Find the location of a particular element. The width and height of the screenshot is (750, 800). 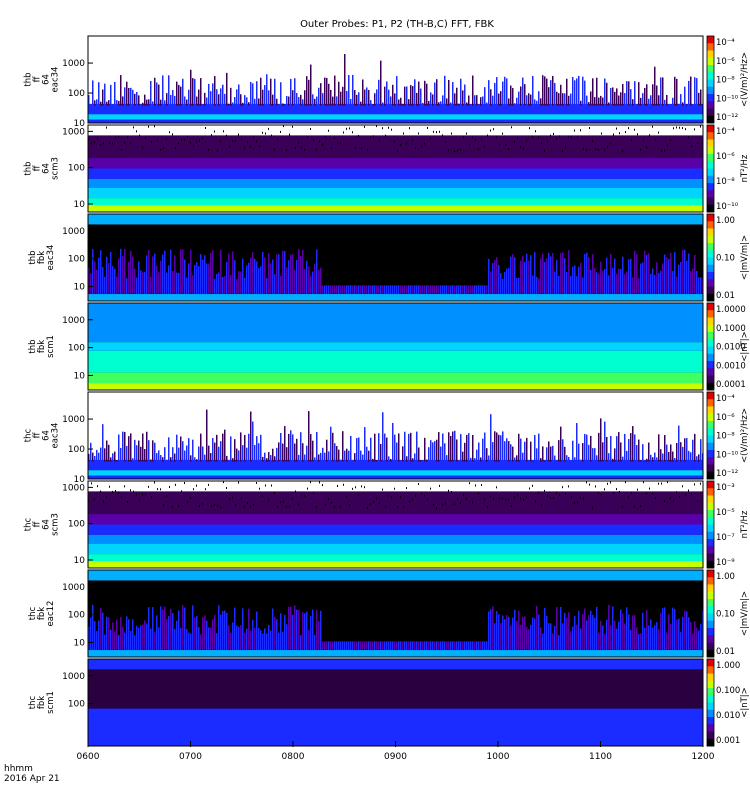

spectrogram-thb-ff-eac34 is located at coordinates (396, 88).